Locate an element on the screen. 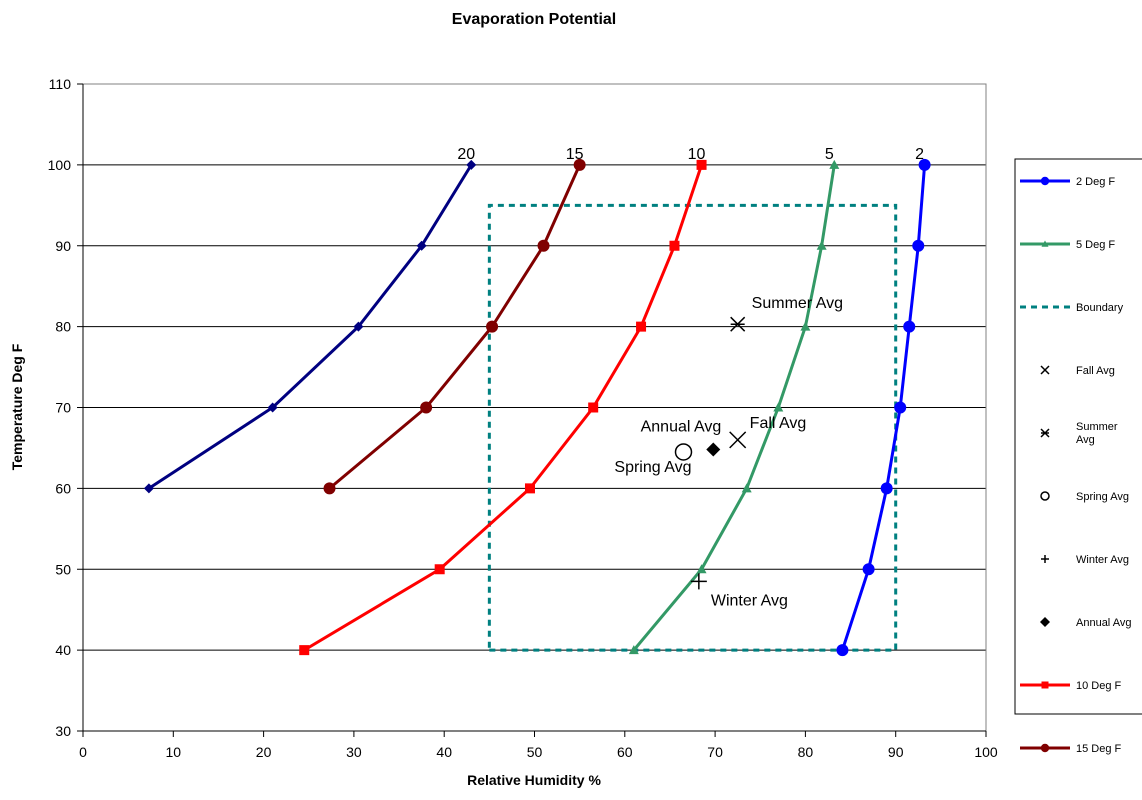 This screenshot has width=1142, height=800. legend-box is located at coordinates (1078, 436).